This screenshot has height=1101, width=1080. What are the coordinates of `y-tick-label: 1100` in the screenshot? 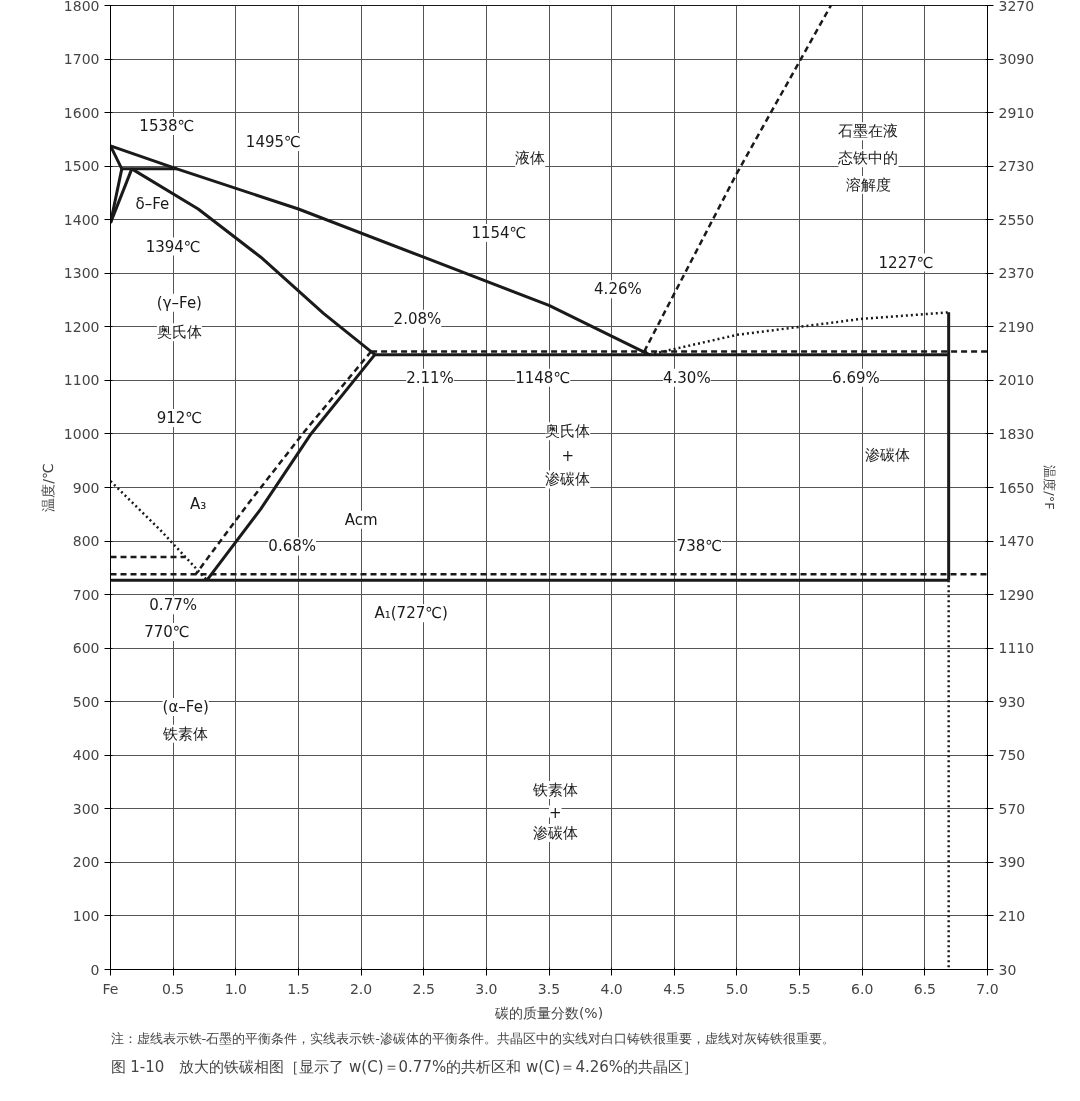 It's located at (81, 380).